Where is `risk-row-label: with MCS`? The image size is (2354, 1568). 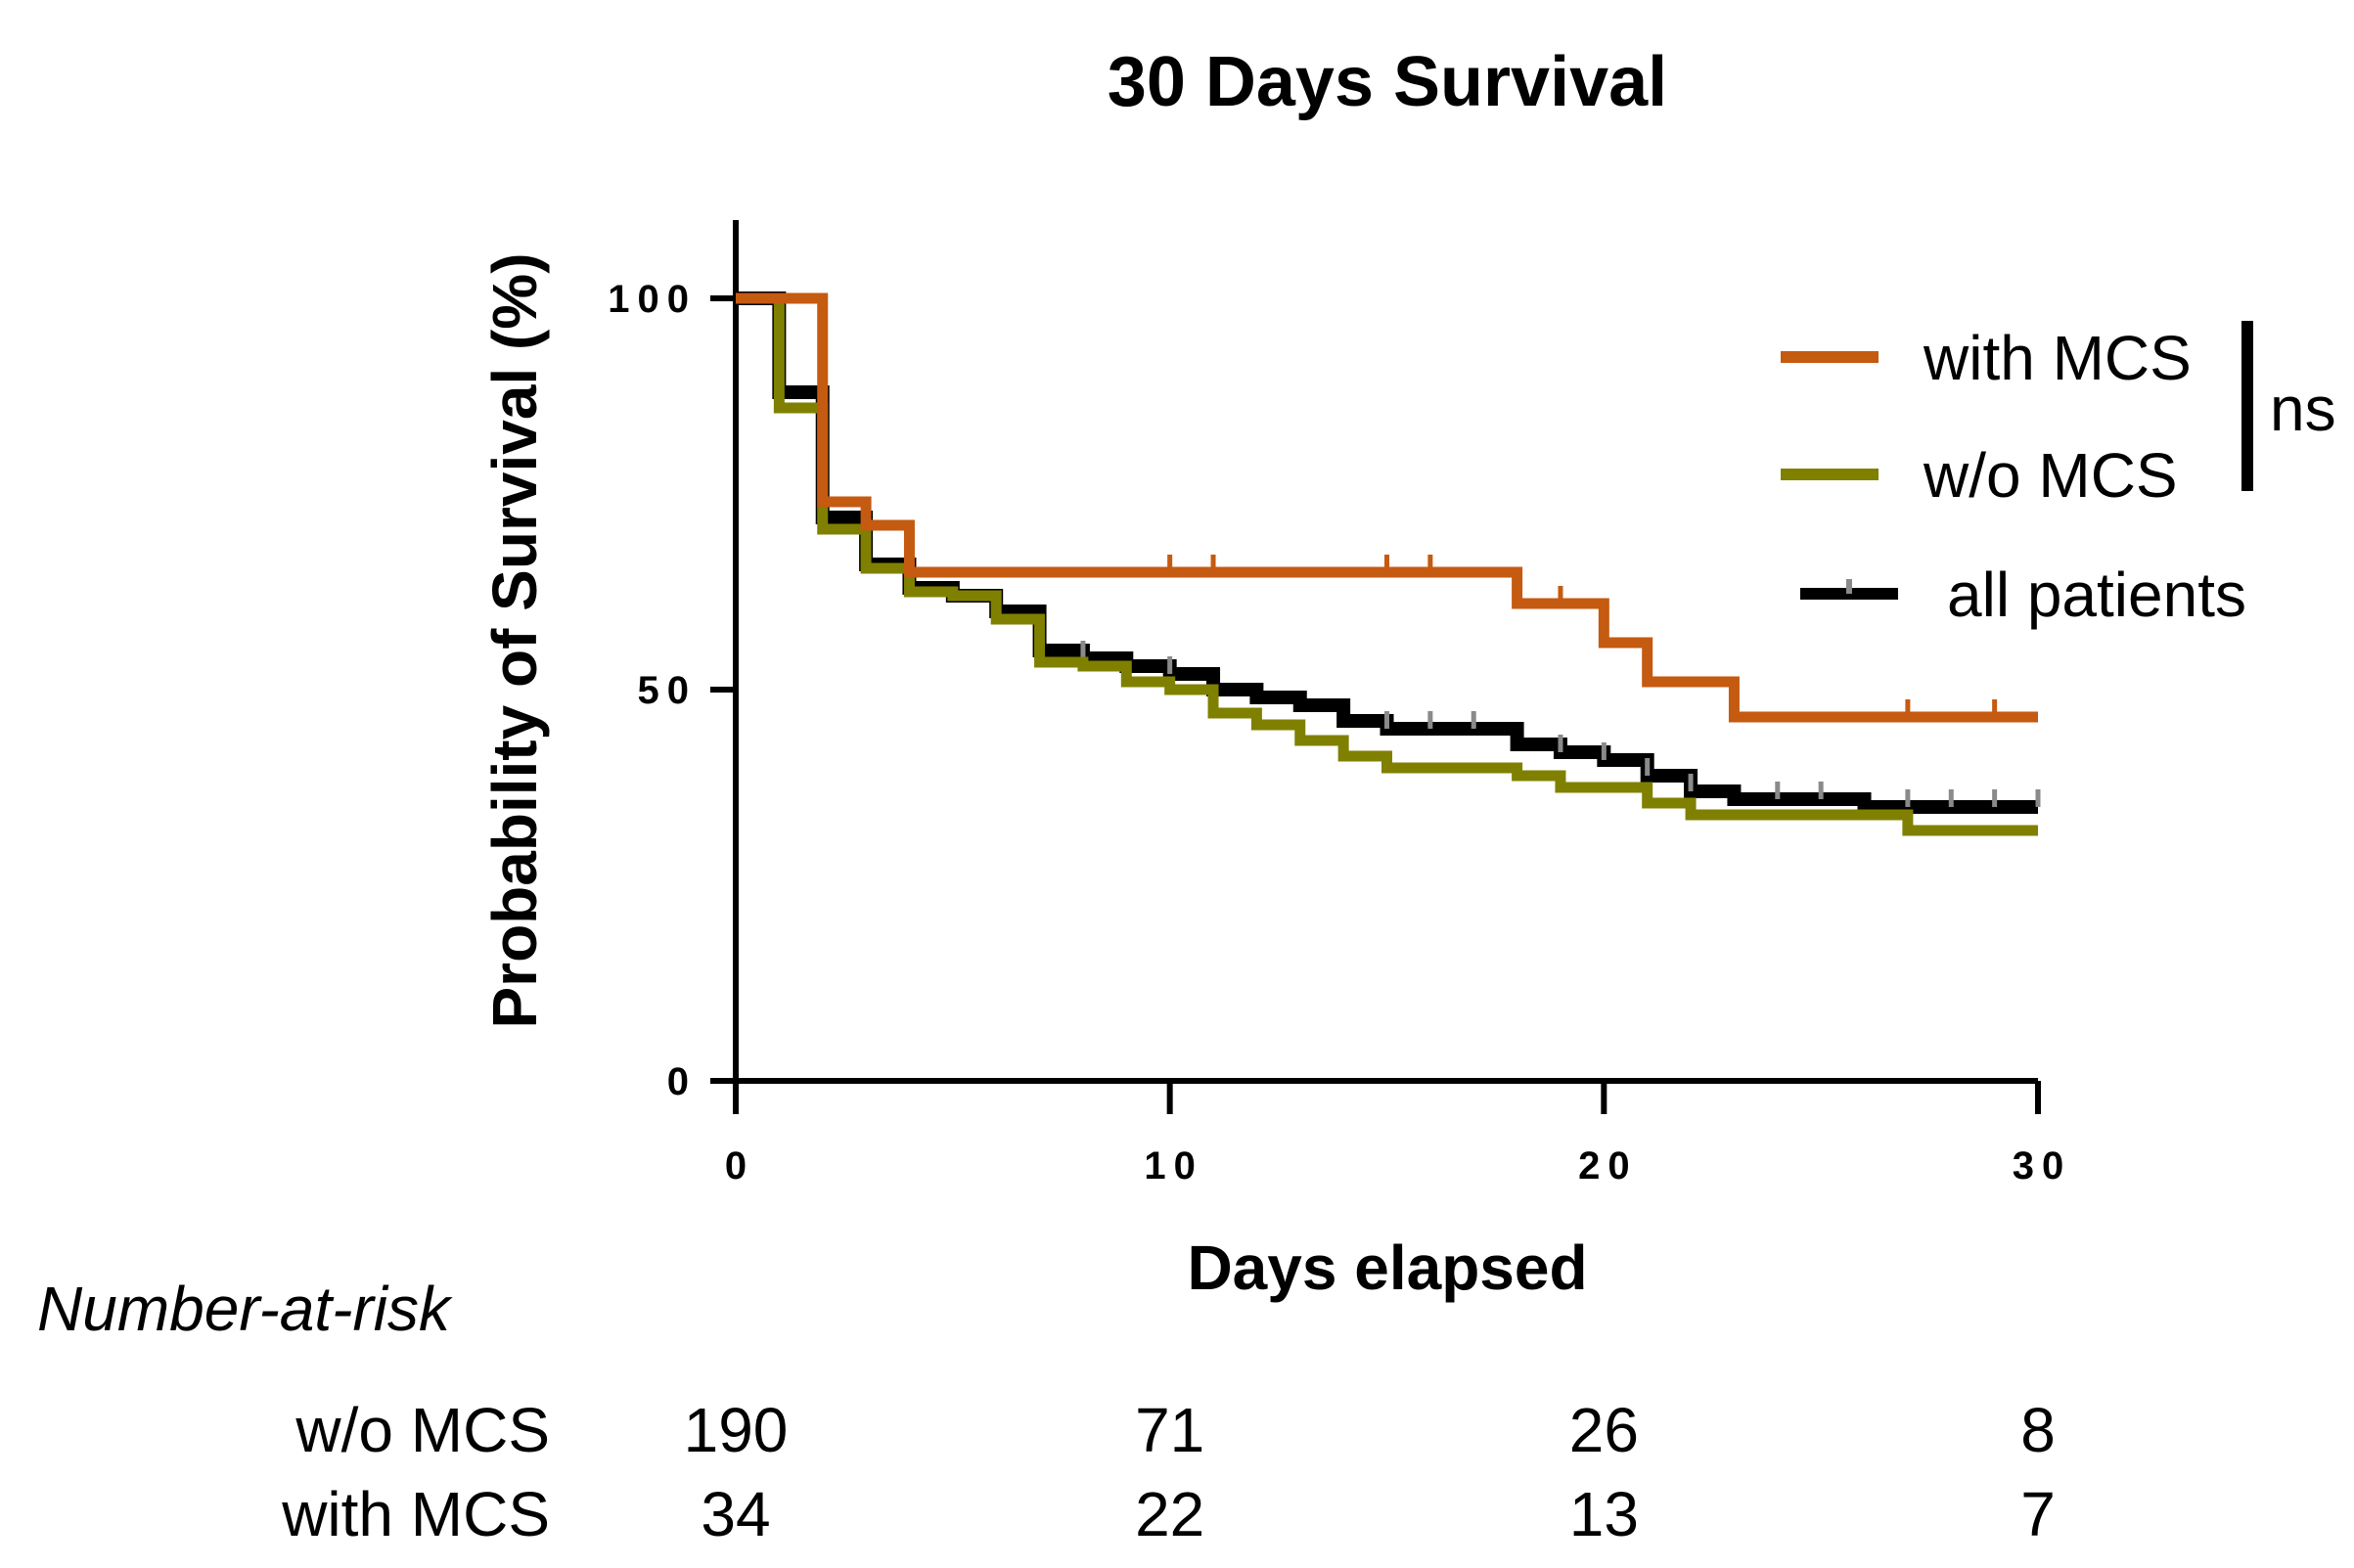 risk-row-label: with MCS is located at coordinates (415, 1514).